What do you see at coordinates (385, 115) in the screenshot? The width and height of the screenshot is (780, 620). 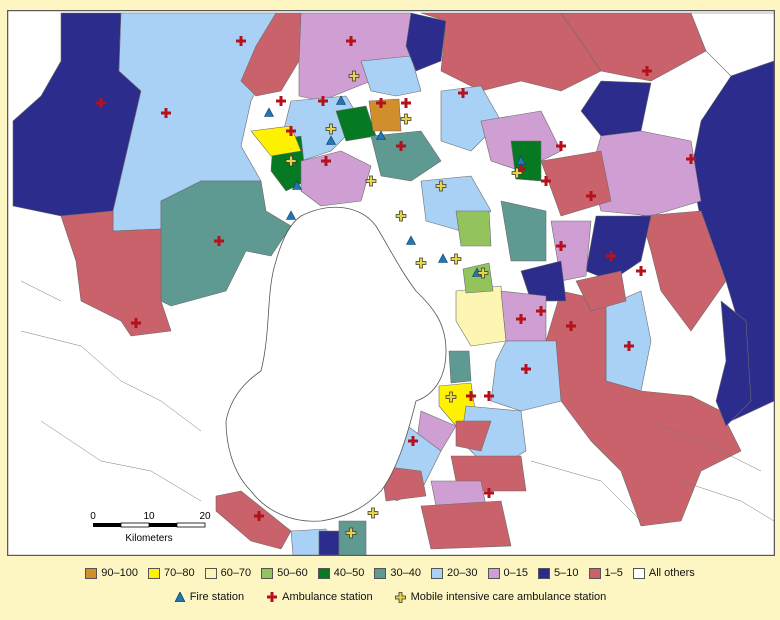 I see `region-central-orange` at bounding box center [385, 115].